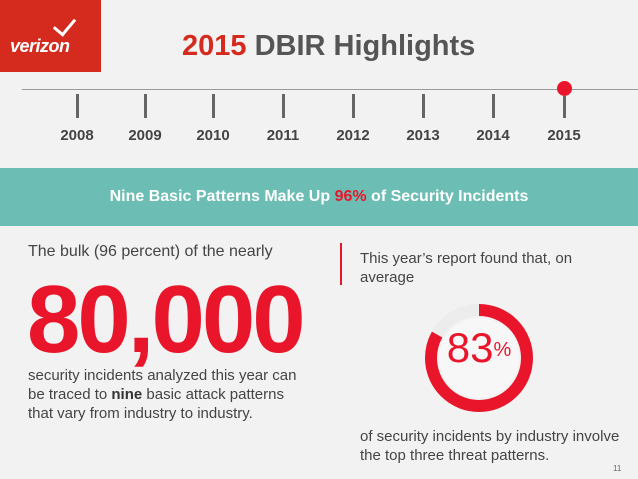 This screenshot has height=479, width=638. Describe the element at coordinates (493, 135) in the screenshot. I see `timeline-year-label: 2014` at that location.